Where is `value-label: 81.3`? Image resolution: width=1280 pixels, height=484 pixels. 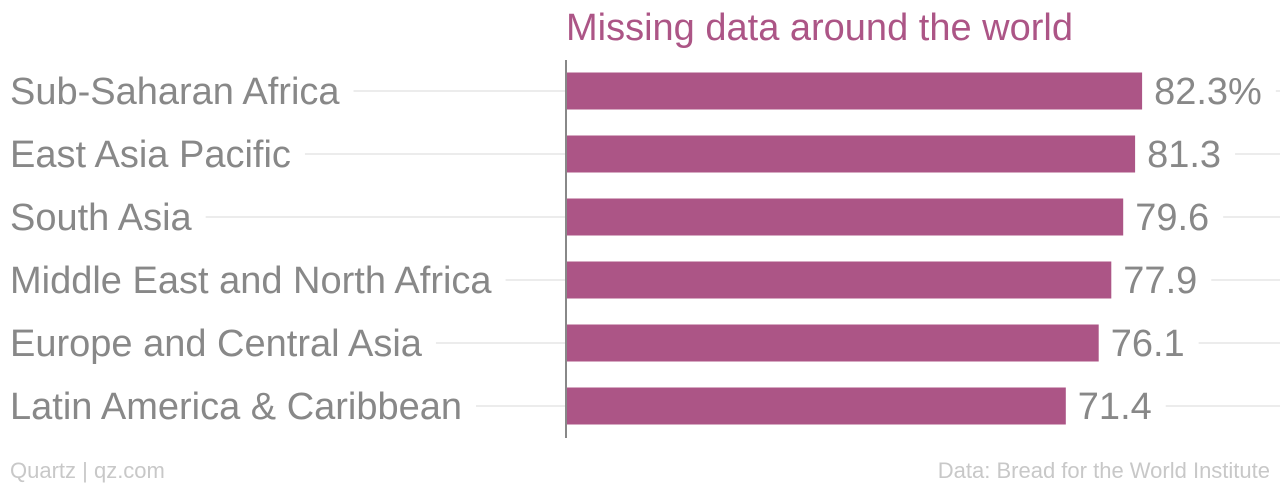 value-label: 81.3 is located at coordinates (1184, 155).